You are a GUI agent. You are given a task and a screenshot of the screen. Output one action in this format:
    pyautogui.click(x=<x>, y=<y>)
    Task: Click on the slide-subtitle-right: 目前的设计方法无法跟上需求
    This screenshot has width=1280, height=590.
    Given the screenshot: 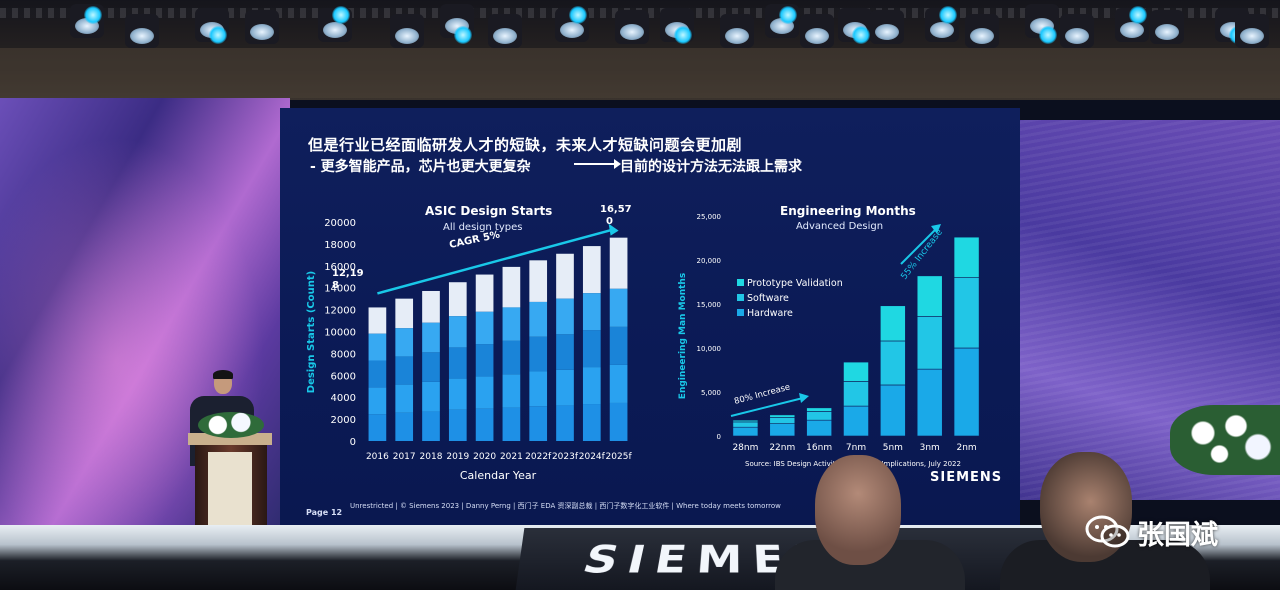 What is the action you would take?
    pyautogui.click(x=711, y=167)
    